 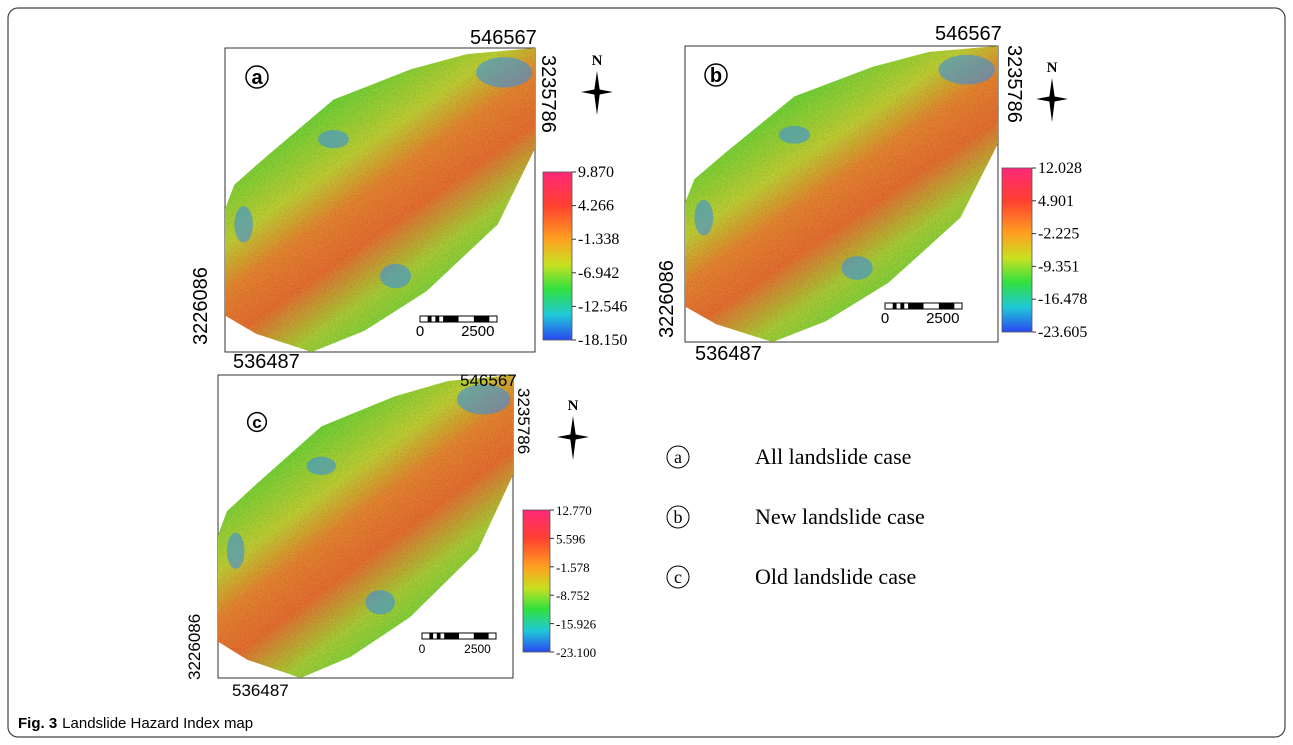 I want to click on panel-label: b, so click(x=716, y=76).